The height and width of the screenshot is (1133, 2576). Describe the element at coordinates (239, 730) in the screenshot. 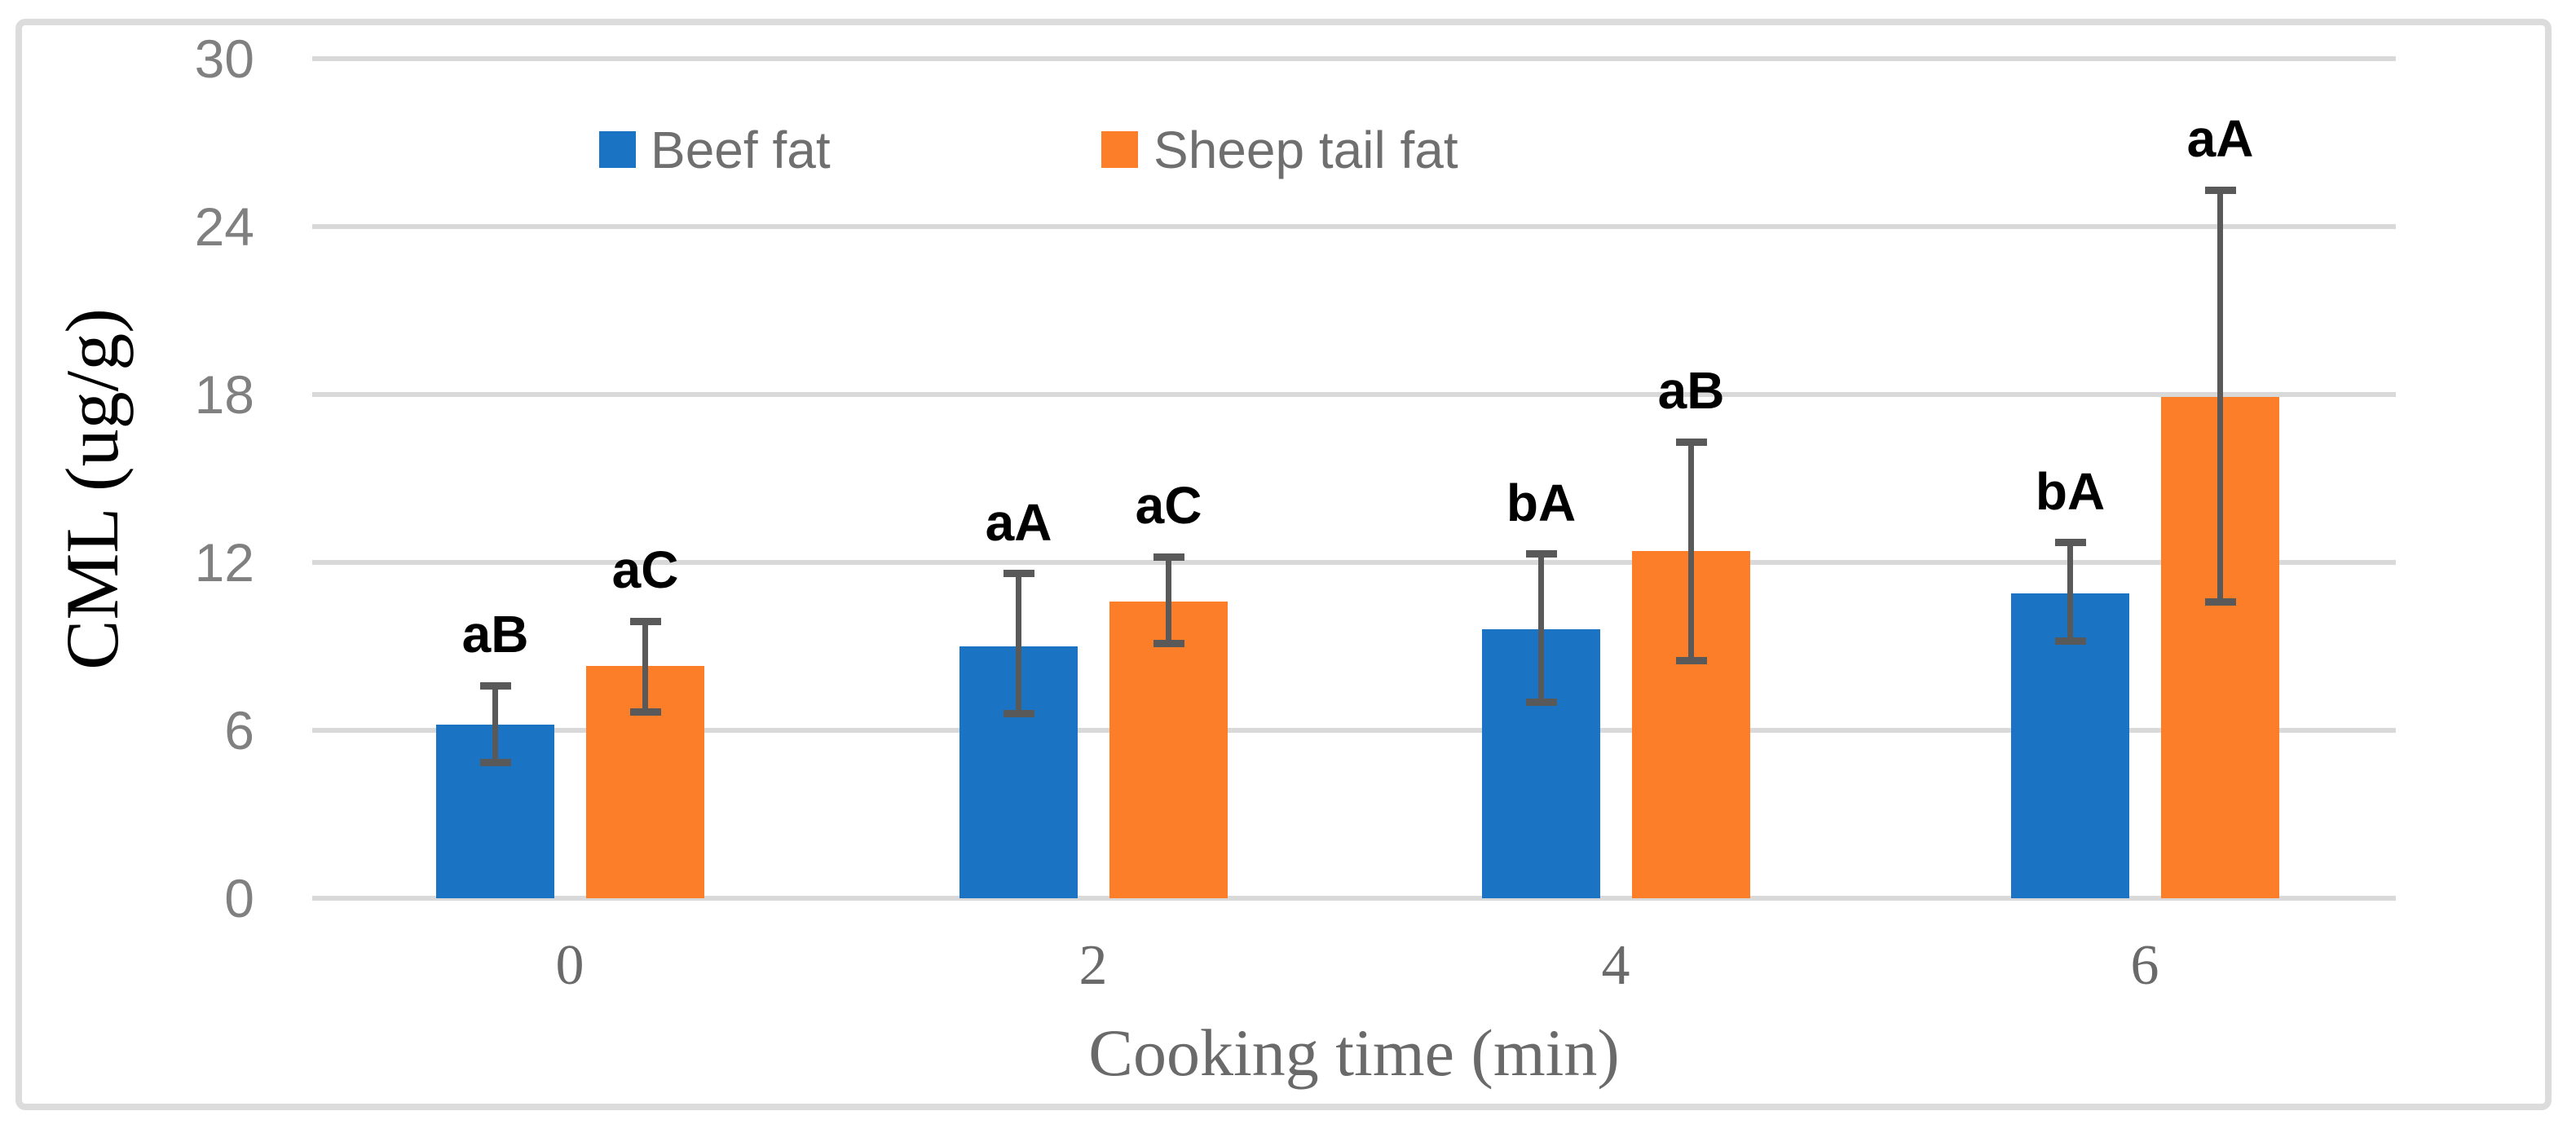

I see `y-tick-label-6: 6` at that location.